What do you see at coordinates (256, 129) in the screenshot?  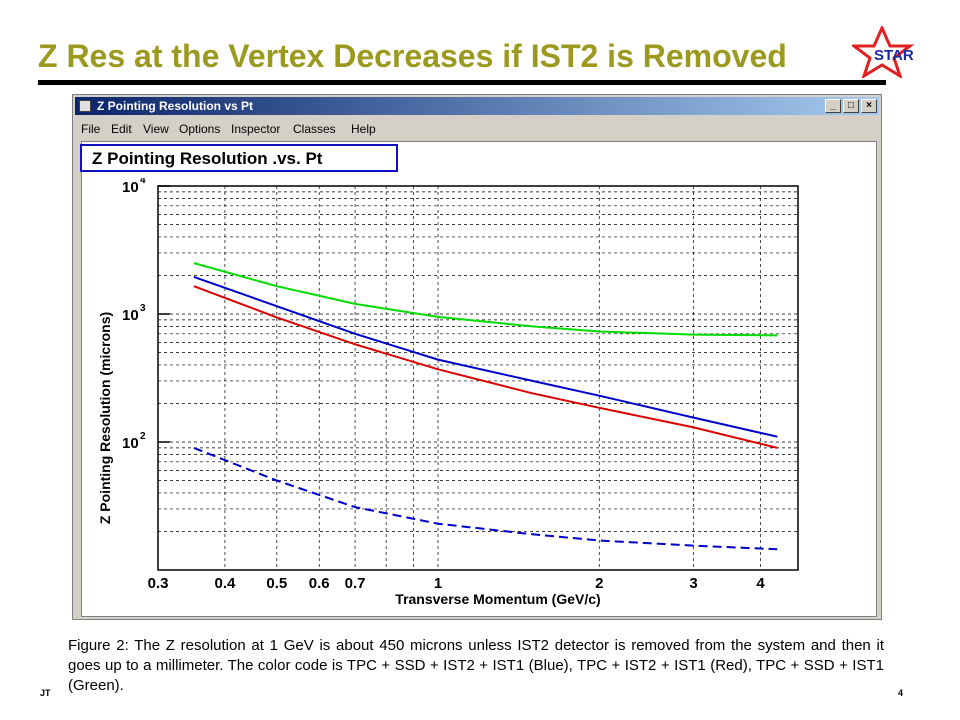 I see `menu-inspector: Inspector` at bounding box center [256, 129].